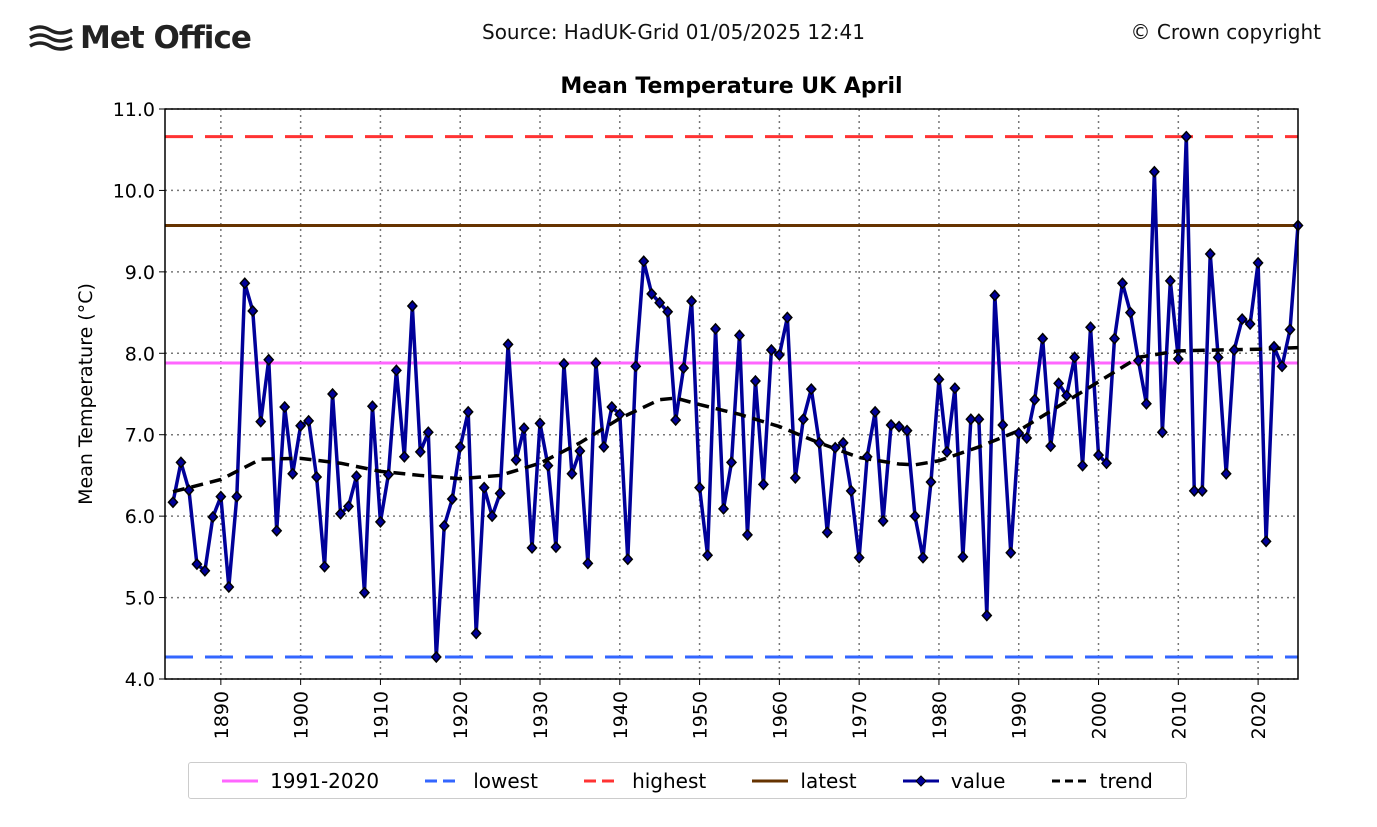 This screenshot has width=1377, height=827. What do you see at coordinates (86, 394) in the screenshot?
I see `y-axis-label: Mean Temperature (°C)` at bounding box center [86, 394].